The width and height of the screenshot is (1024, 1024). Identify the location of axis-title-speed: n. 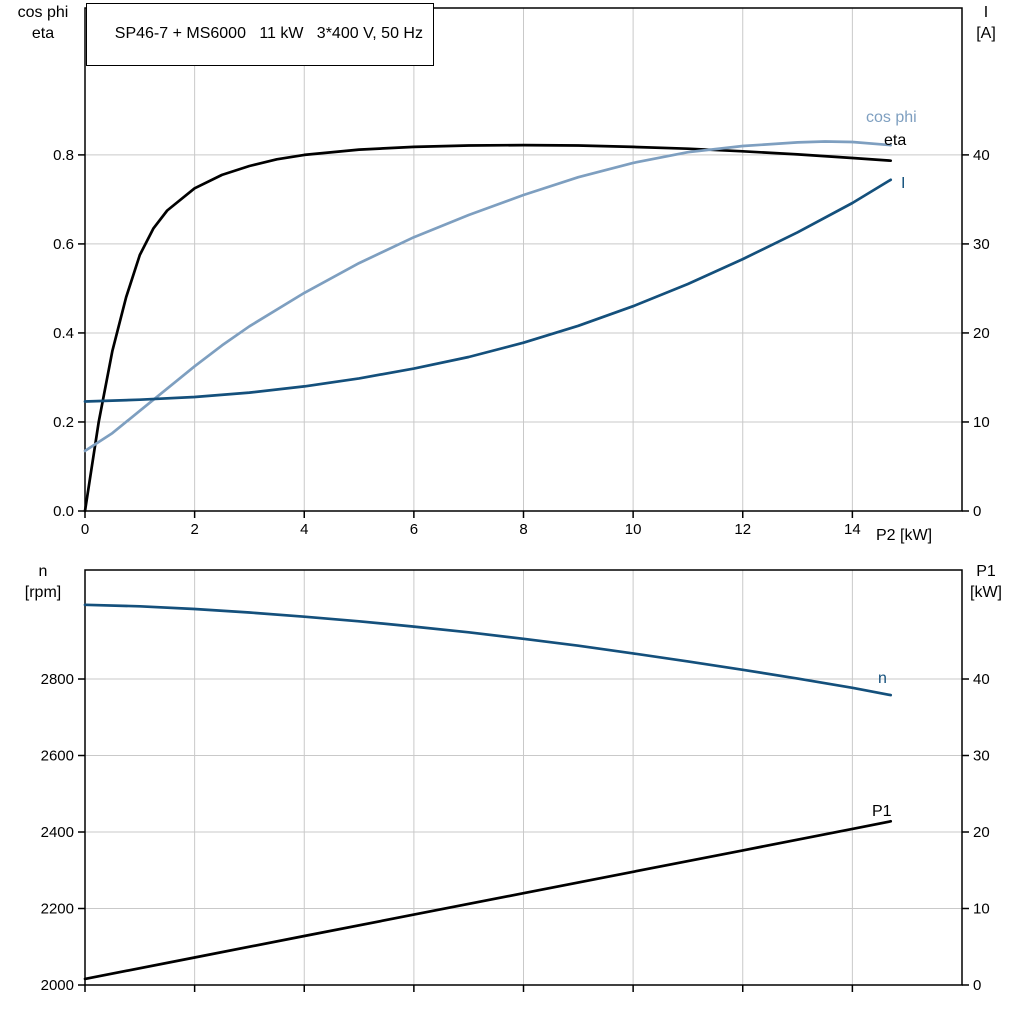
(43, 571).